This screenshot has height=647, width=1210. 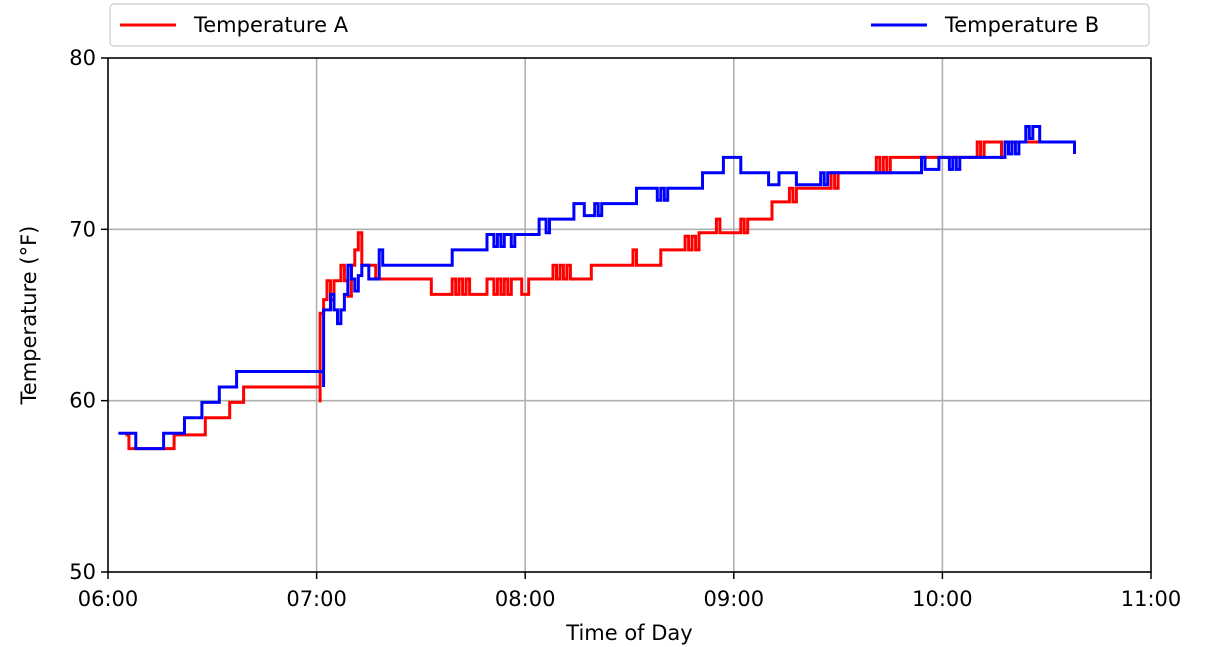 What do you see at coordinates (630, 591) in the screenshot?
I see `x-axis-ticks: 06:00 07:00 08:00 09:00 10:00 11:00` at bounding box center [630, 591].